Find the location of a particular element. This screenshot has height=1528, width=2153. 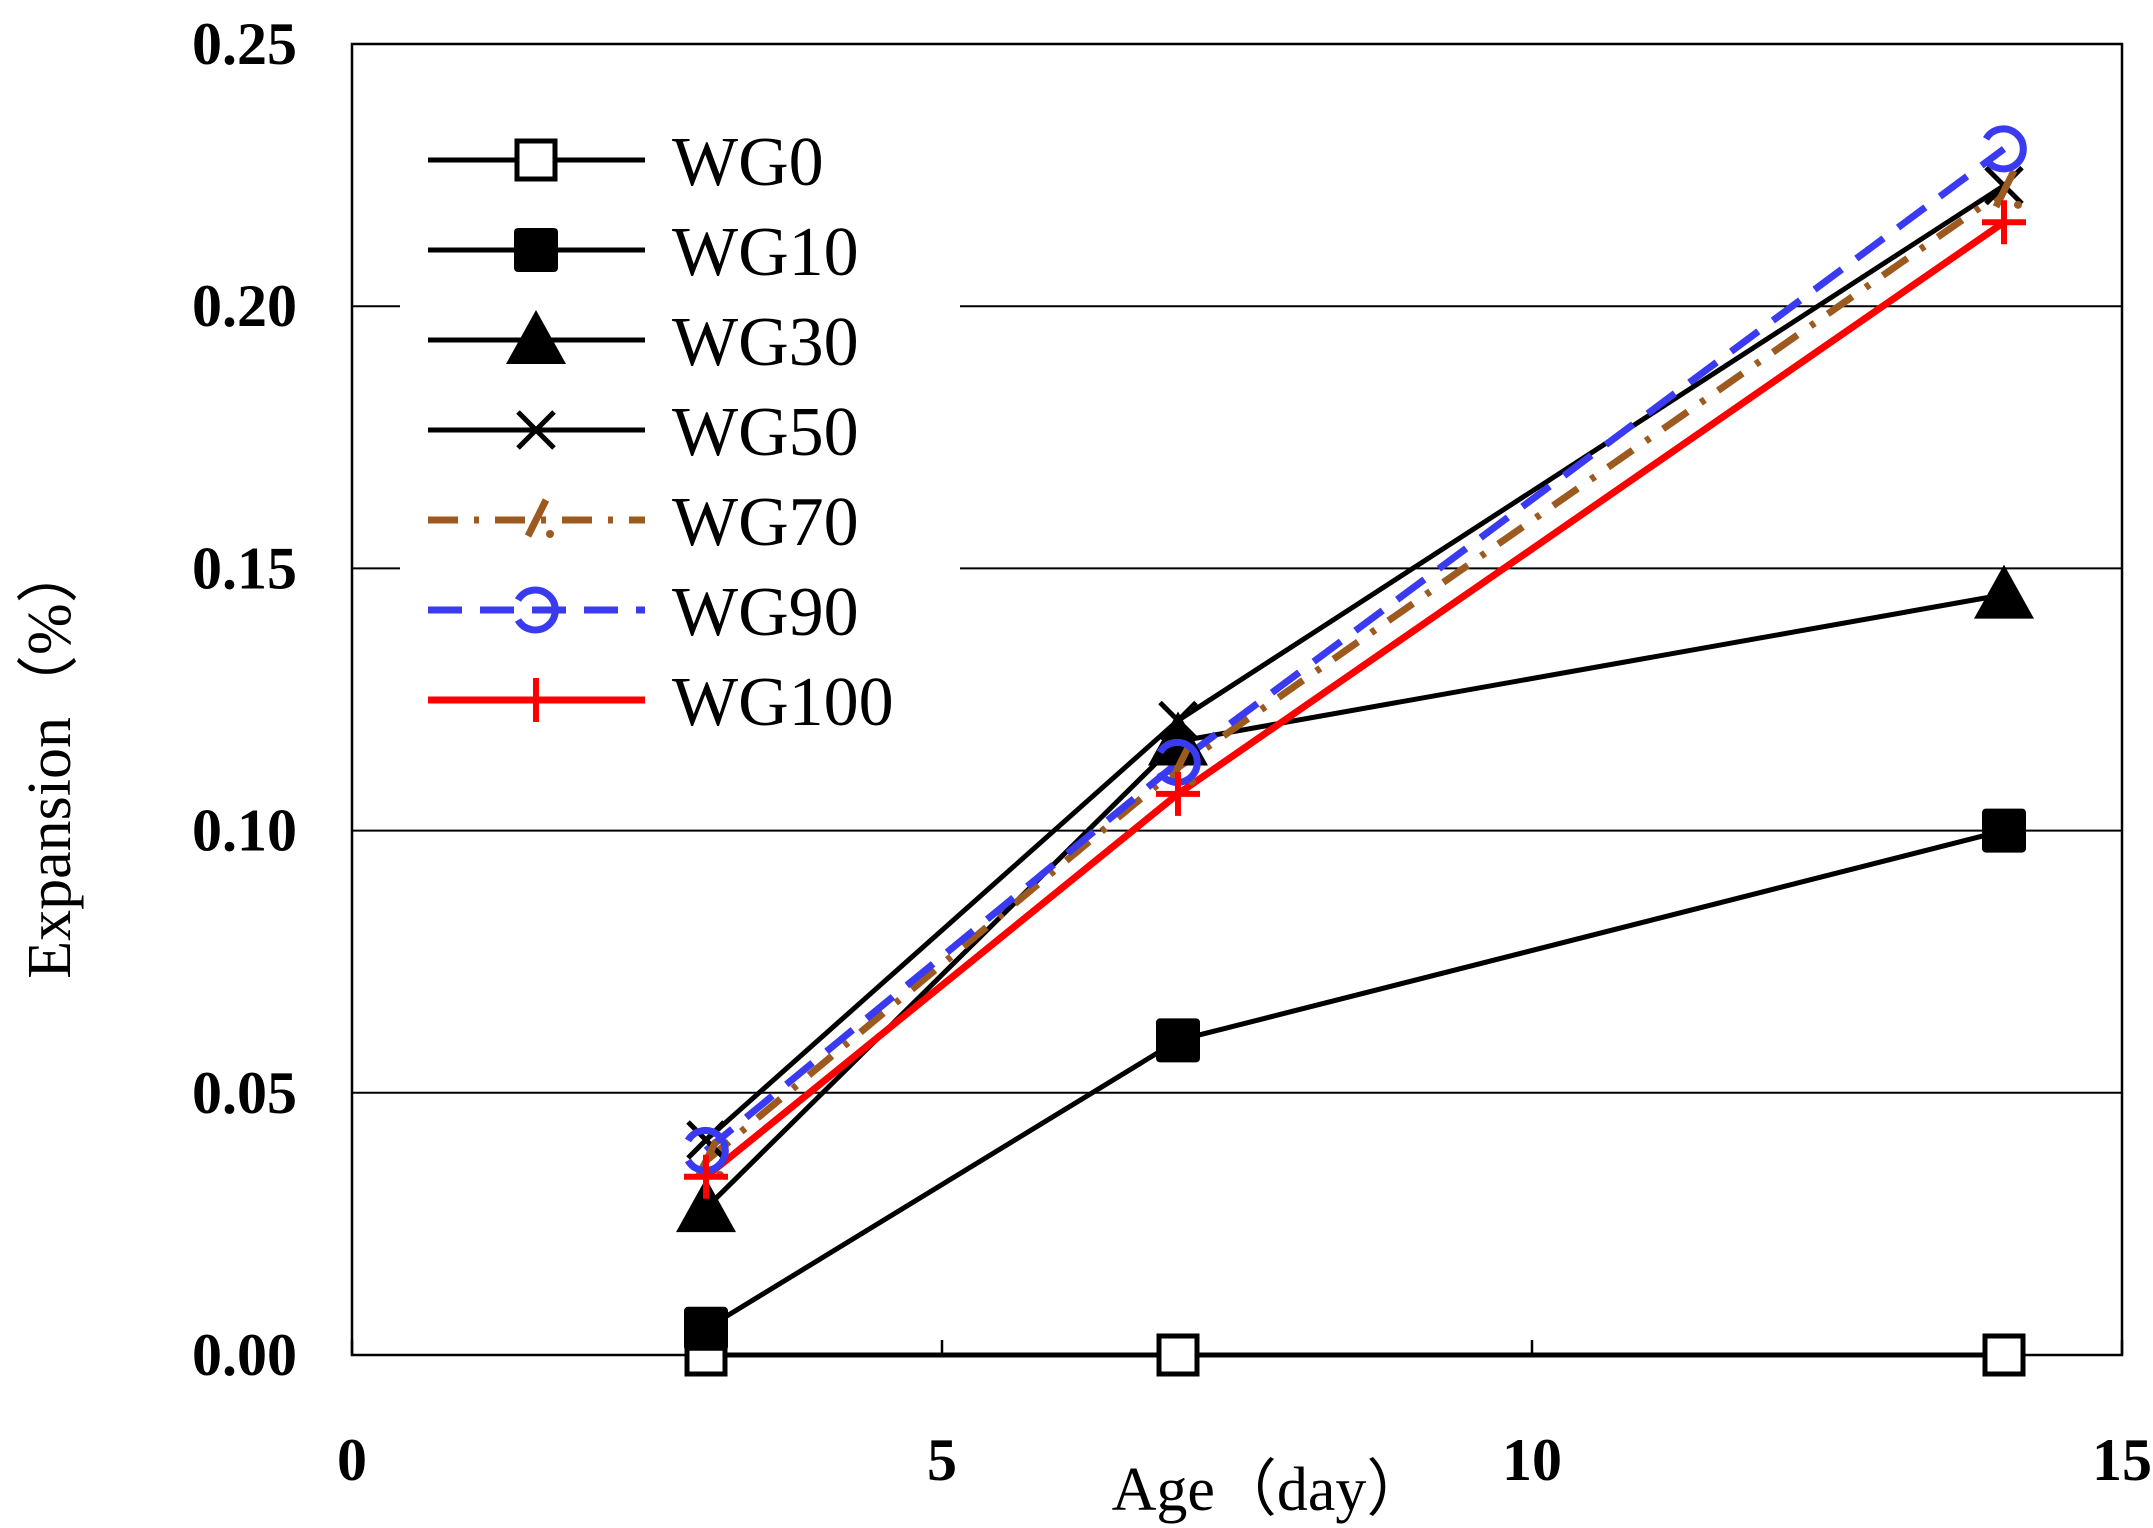

legend-entry: WG100 is located at coordinates (661, 702).